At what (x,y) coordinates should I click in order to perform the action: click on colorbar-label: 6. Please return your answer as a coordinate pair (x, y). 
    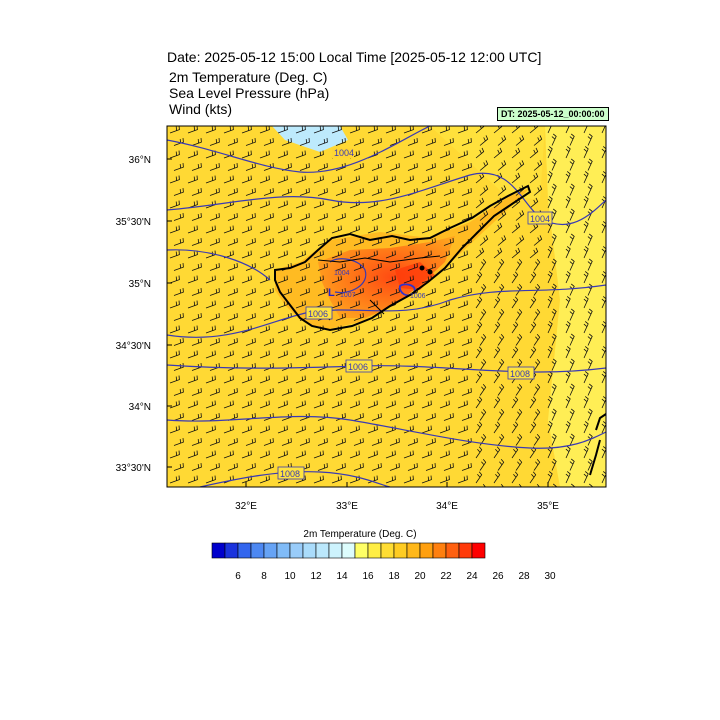
    Looking at the image, I should click on (238, 576).